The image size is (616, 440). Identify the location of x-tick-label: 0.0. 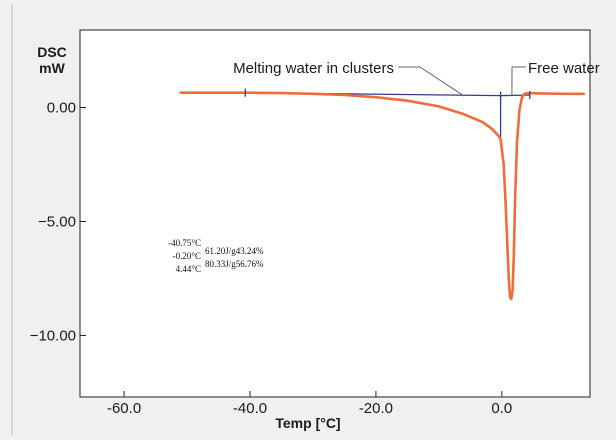
(501, 408).